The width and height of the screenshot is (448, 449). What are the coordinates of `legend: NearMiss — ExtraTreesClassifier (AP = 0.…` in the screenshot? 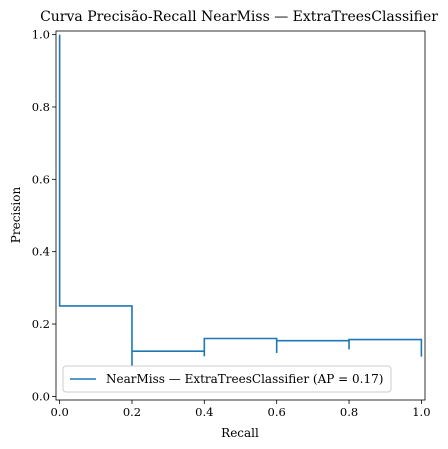 It's located at (227, 379).